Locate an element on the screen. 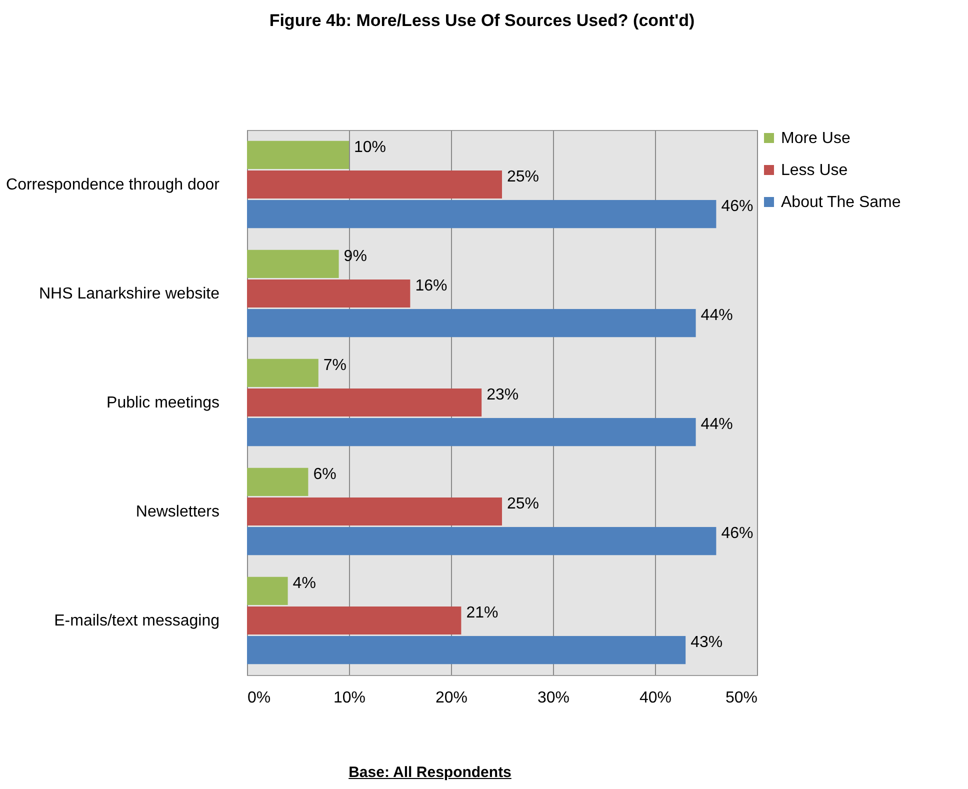 This screenshot has height=789, width=968. data-label: 23% is located at coordinates (502, 395).